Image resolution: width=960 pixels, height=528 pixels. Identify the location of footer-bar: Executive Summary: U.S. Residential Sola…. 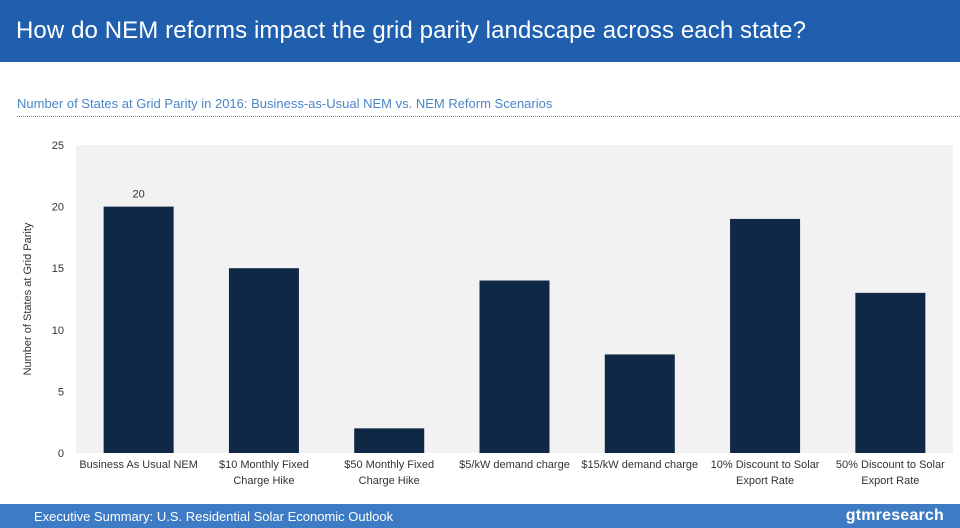
(480, 516).